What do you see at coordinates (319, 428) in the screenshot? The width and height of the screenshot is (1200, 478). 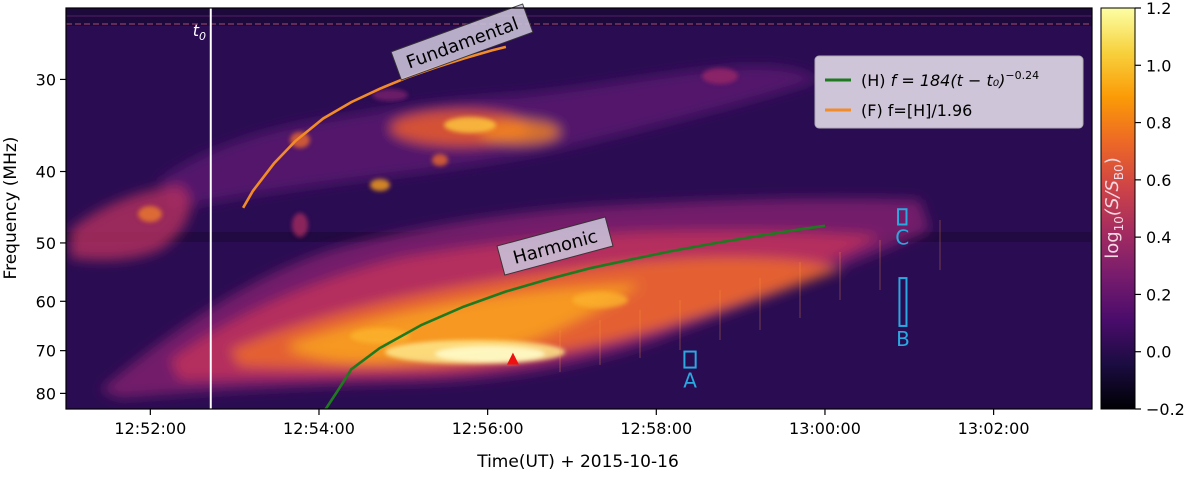 I see `x-tick-label: 12:54:00` at bounding box center [319, 428].